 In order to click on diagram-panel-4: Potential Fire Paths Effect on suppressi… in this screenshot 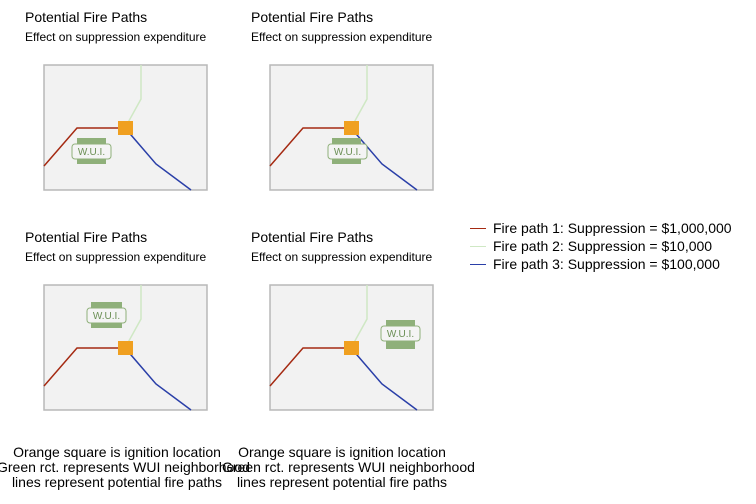, I will do `click(364, 324)`.